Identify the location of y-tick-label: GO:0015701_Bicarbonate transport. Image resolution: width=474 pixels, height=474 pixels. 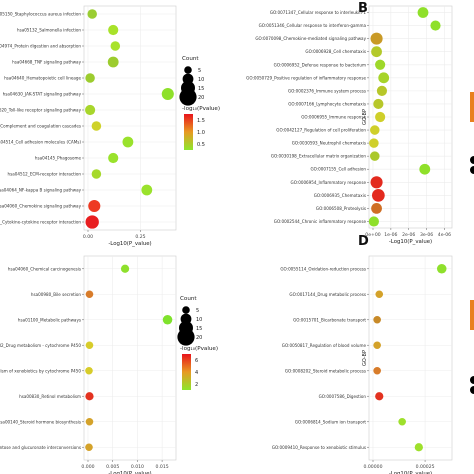
(329, 319).